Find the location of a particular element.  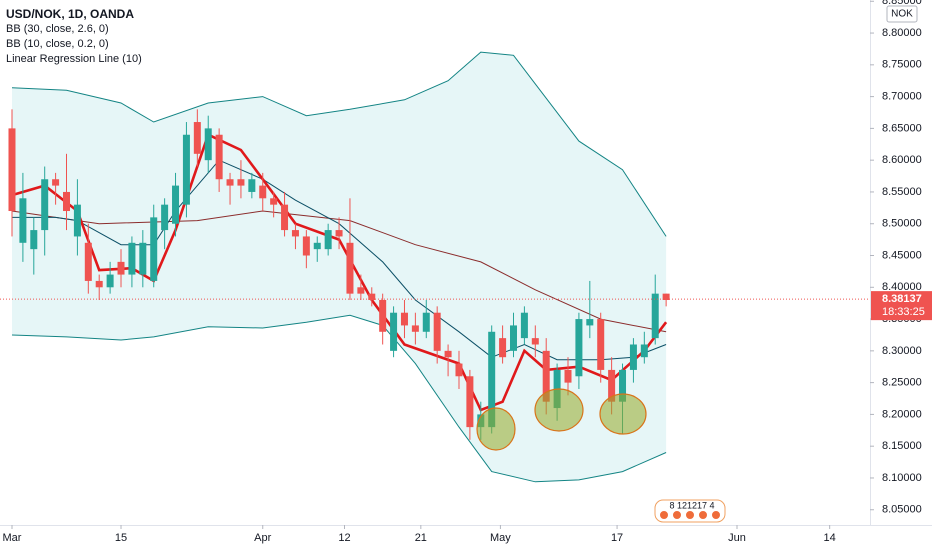

last-price-label: 8.38137 is located at coordinates (902, 299).